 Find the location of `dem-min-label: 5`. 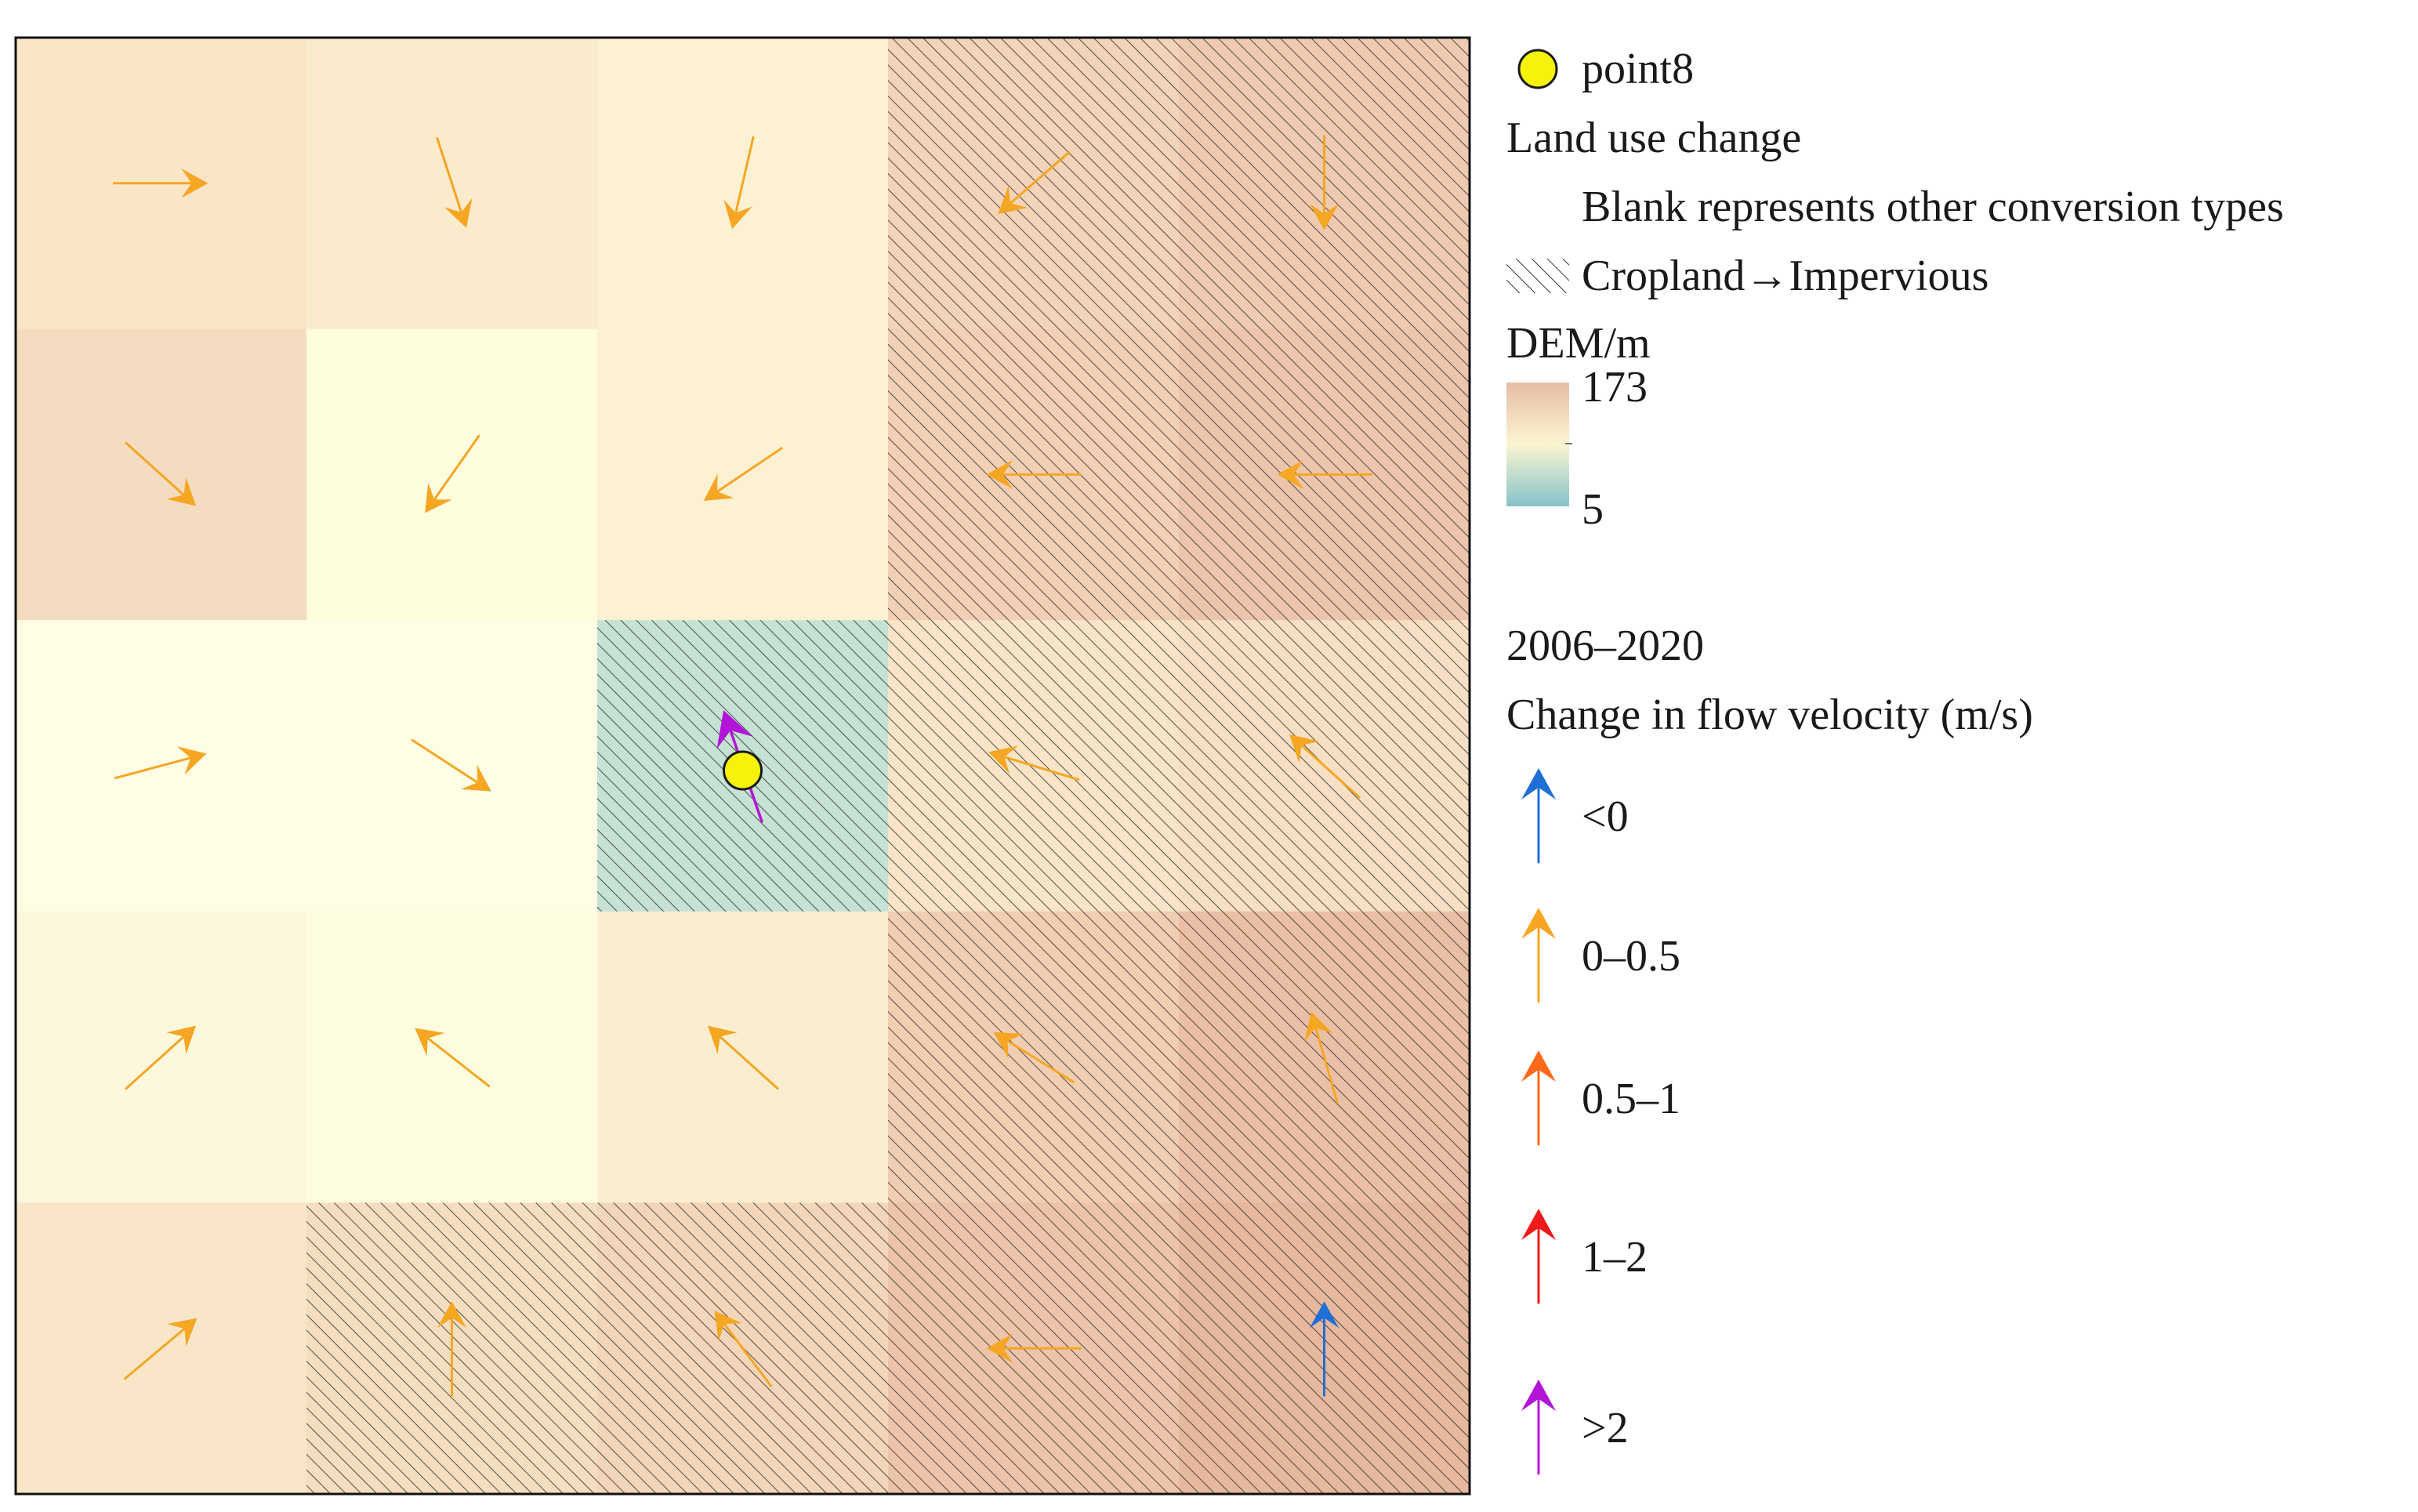

dem-min-label: 5 is located at coordinates (1593, 509).